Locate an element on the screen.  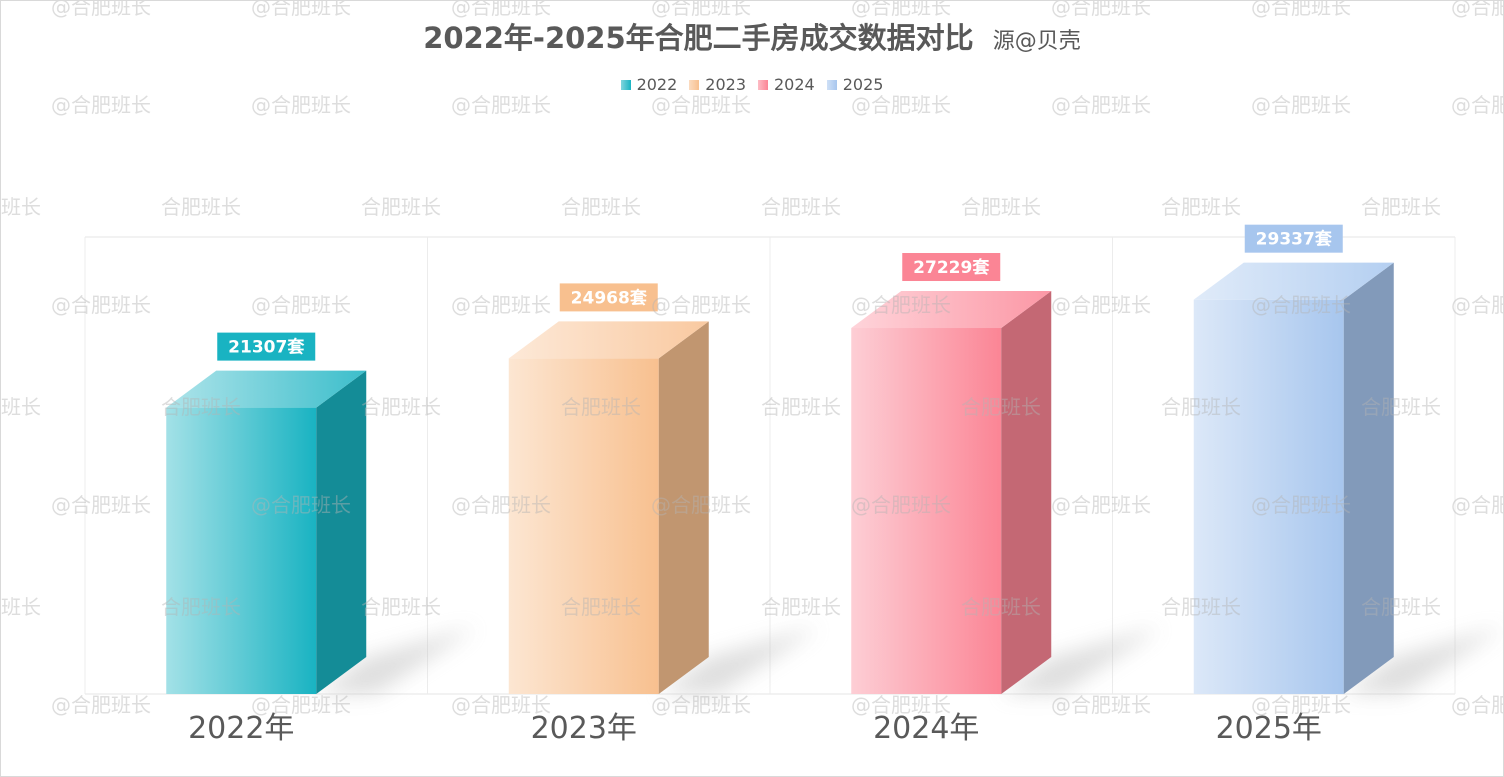
legend-swatch-2024 is located at coordinates (763, 84).